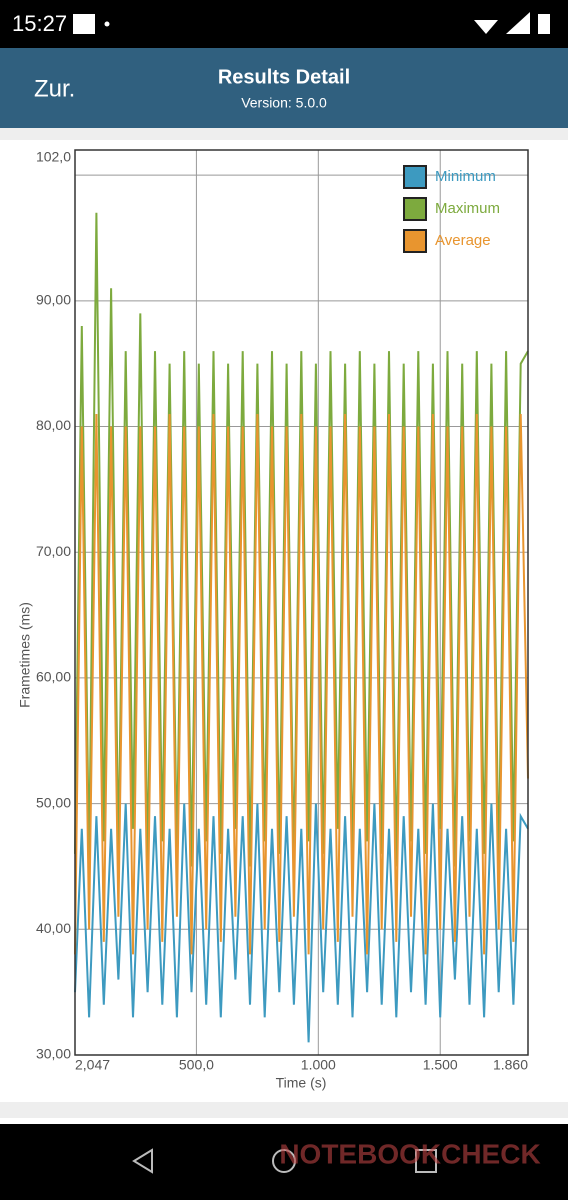  Describe the element at coordinates (284, 103) in the screenshot. I see `header-subtitle: Version: 5.0.0` at that location.